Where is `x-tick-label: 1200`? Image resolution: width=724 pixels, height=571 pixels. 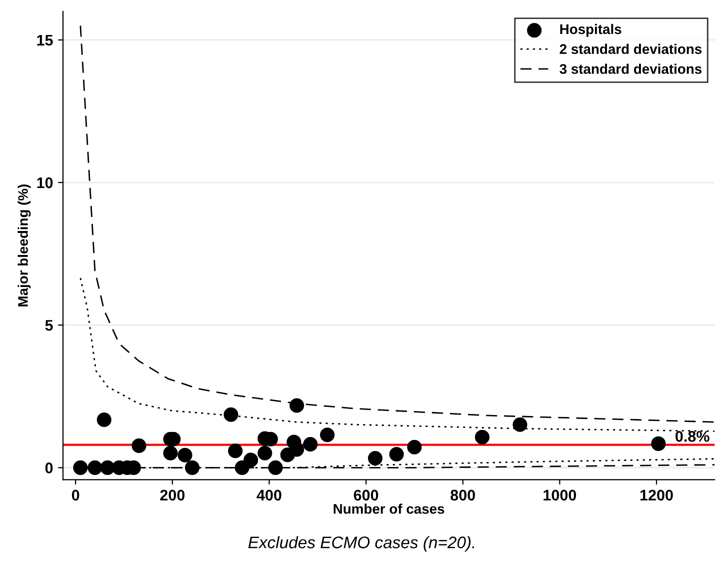 x-tick-label: 1200 is located at coordinates (656, 495).